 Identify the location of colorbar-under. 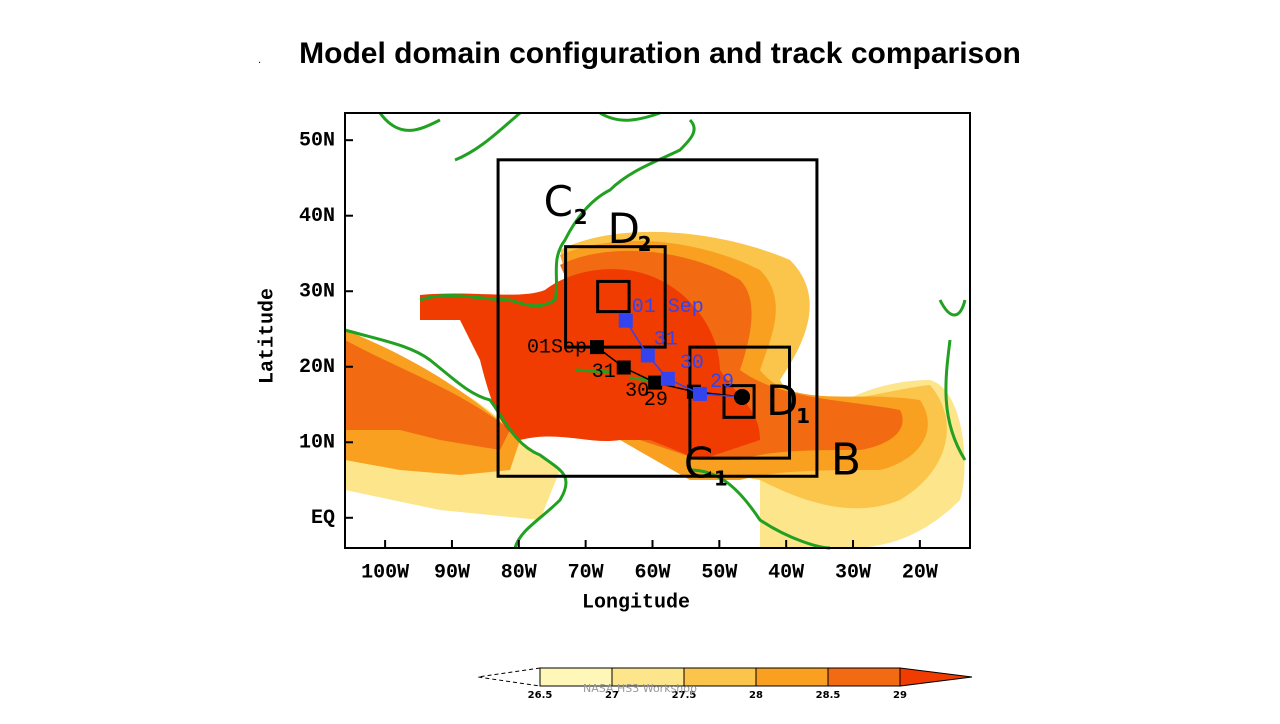
(509, 677).